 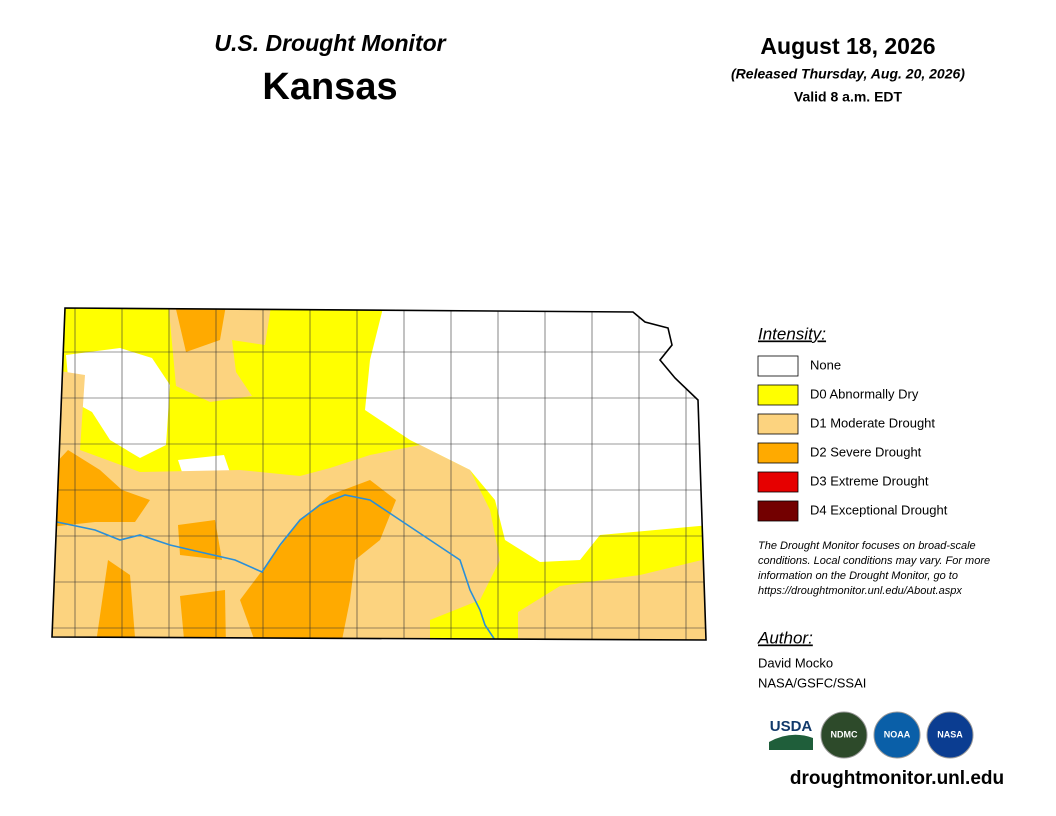 I want to click on logo-text: NOAA, so click(x=897, y=734).